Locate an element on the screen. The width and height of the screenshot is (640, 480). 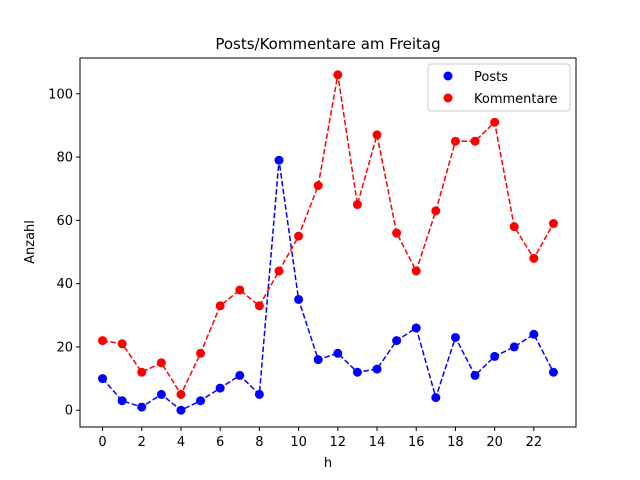
y-tick-label: 0 is located at coordinates (69, 411).